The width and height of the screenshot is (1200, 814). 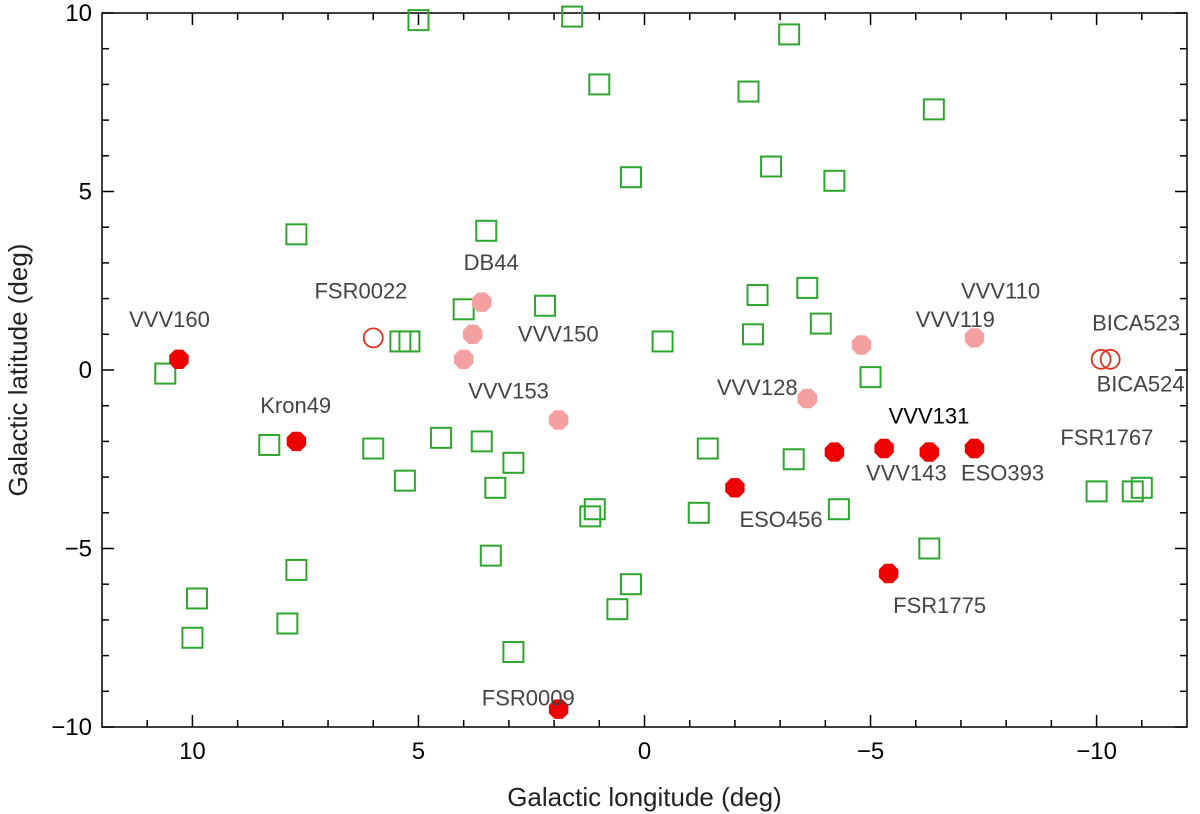 I want to click on y-tick-label: 0, so click(x=85, y=370).